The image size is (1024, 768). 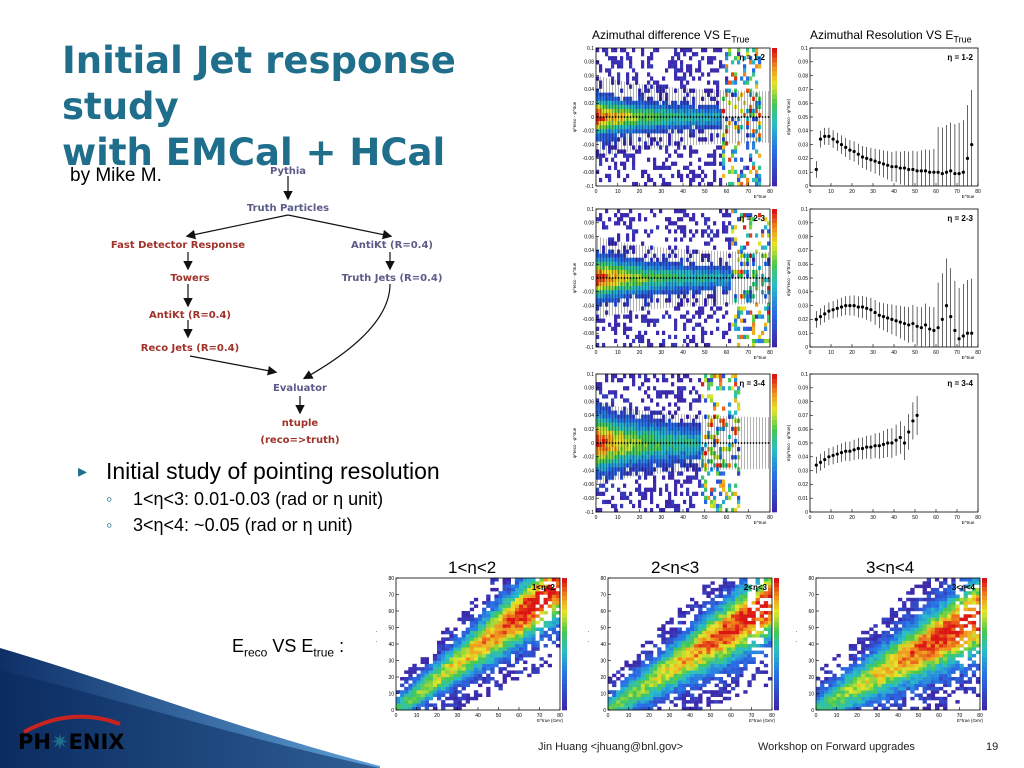 I want to click on x-tick-label: 30, so click(x=458, y=716).